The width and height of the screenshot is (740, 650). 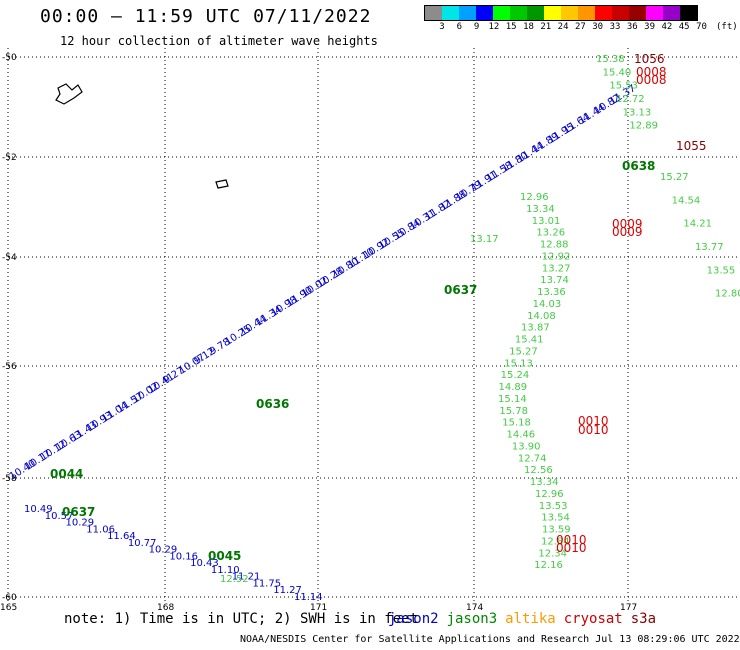 What do you see at coordinates (287, 590) in the screenshot?
I see `track-label: 11.27` at bounding box center [287, 590].